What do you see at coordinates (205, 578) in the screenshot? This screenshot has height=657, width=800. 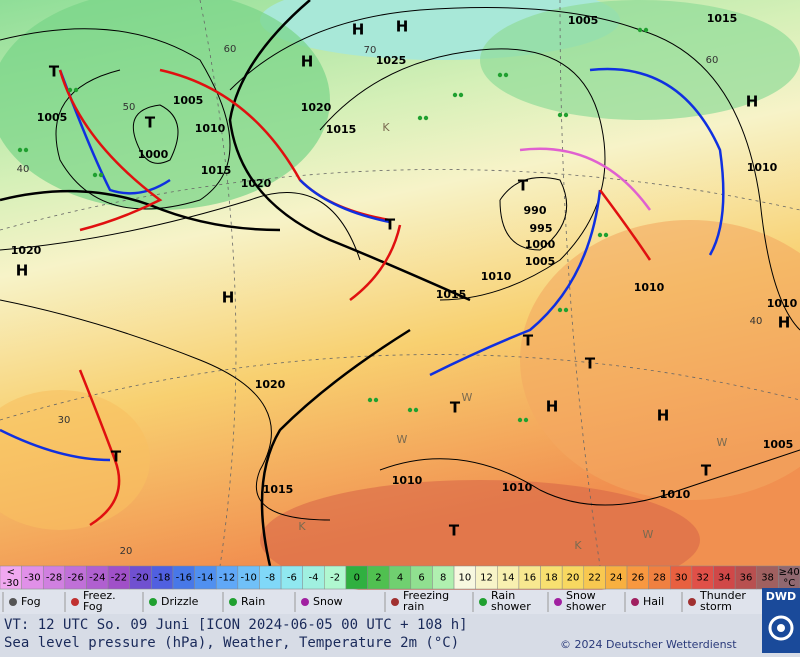 I see `scale-label: -14` at bounding box center [205, 578].